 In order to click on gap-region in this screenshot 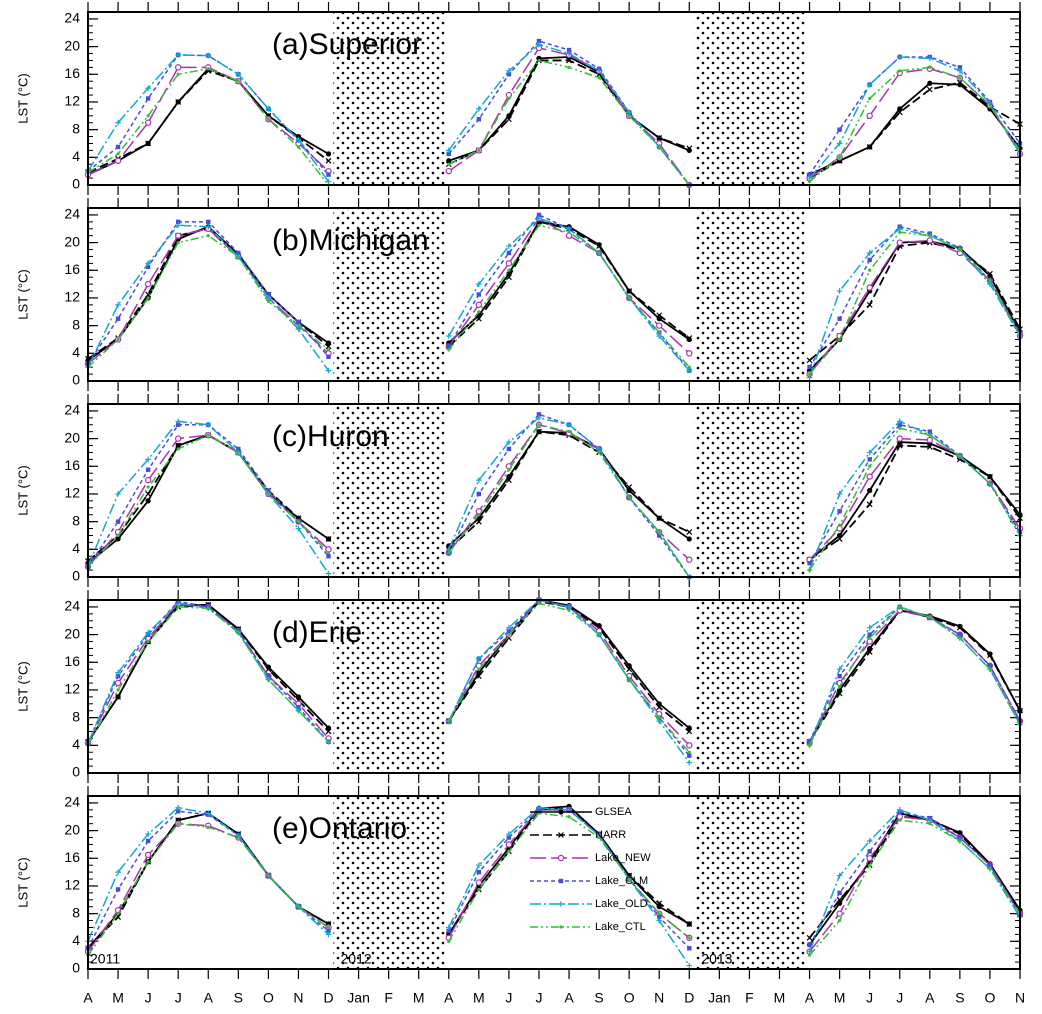, I will do `click(389, 882)`.